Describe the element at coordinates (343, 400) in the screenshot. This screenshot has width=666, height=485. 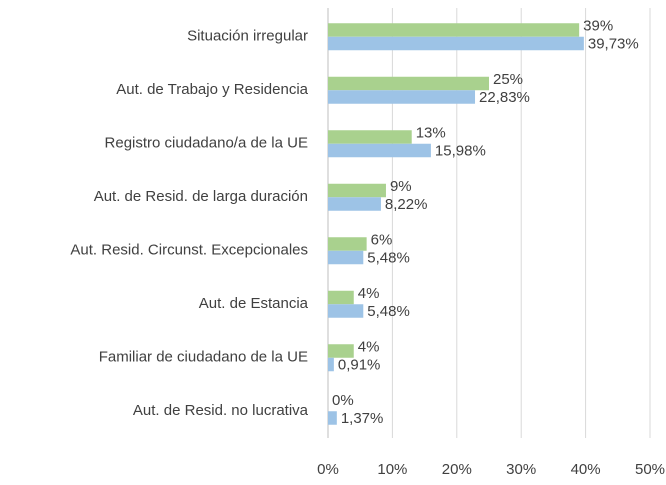
I see `data-label: 0%` at that location.